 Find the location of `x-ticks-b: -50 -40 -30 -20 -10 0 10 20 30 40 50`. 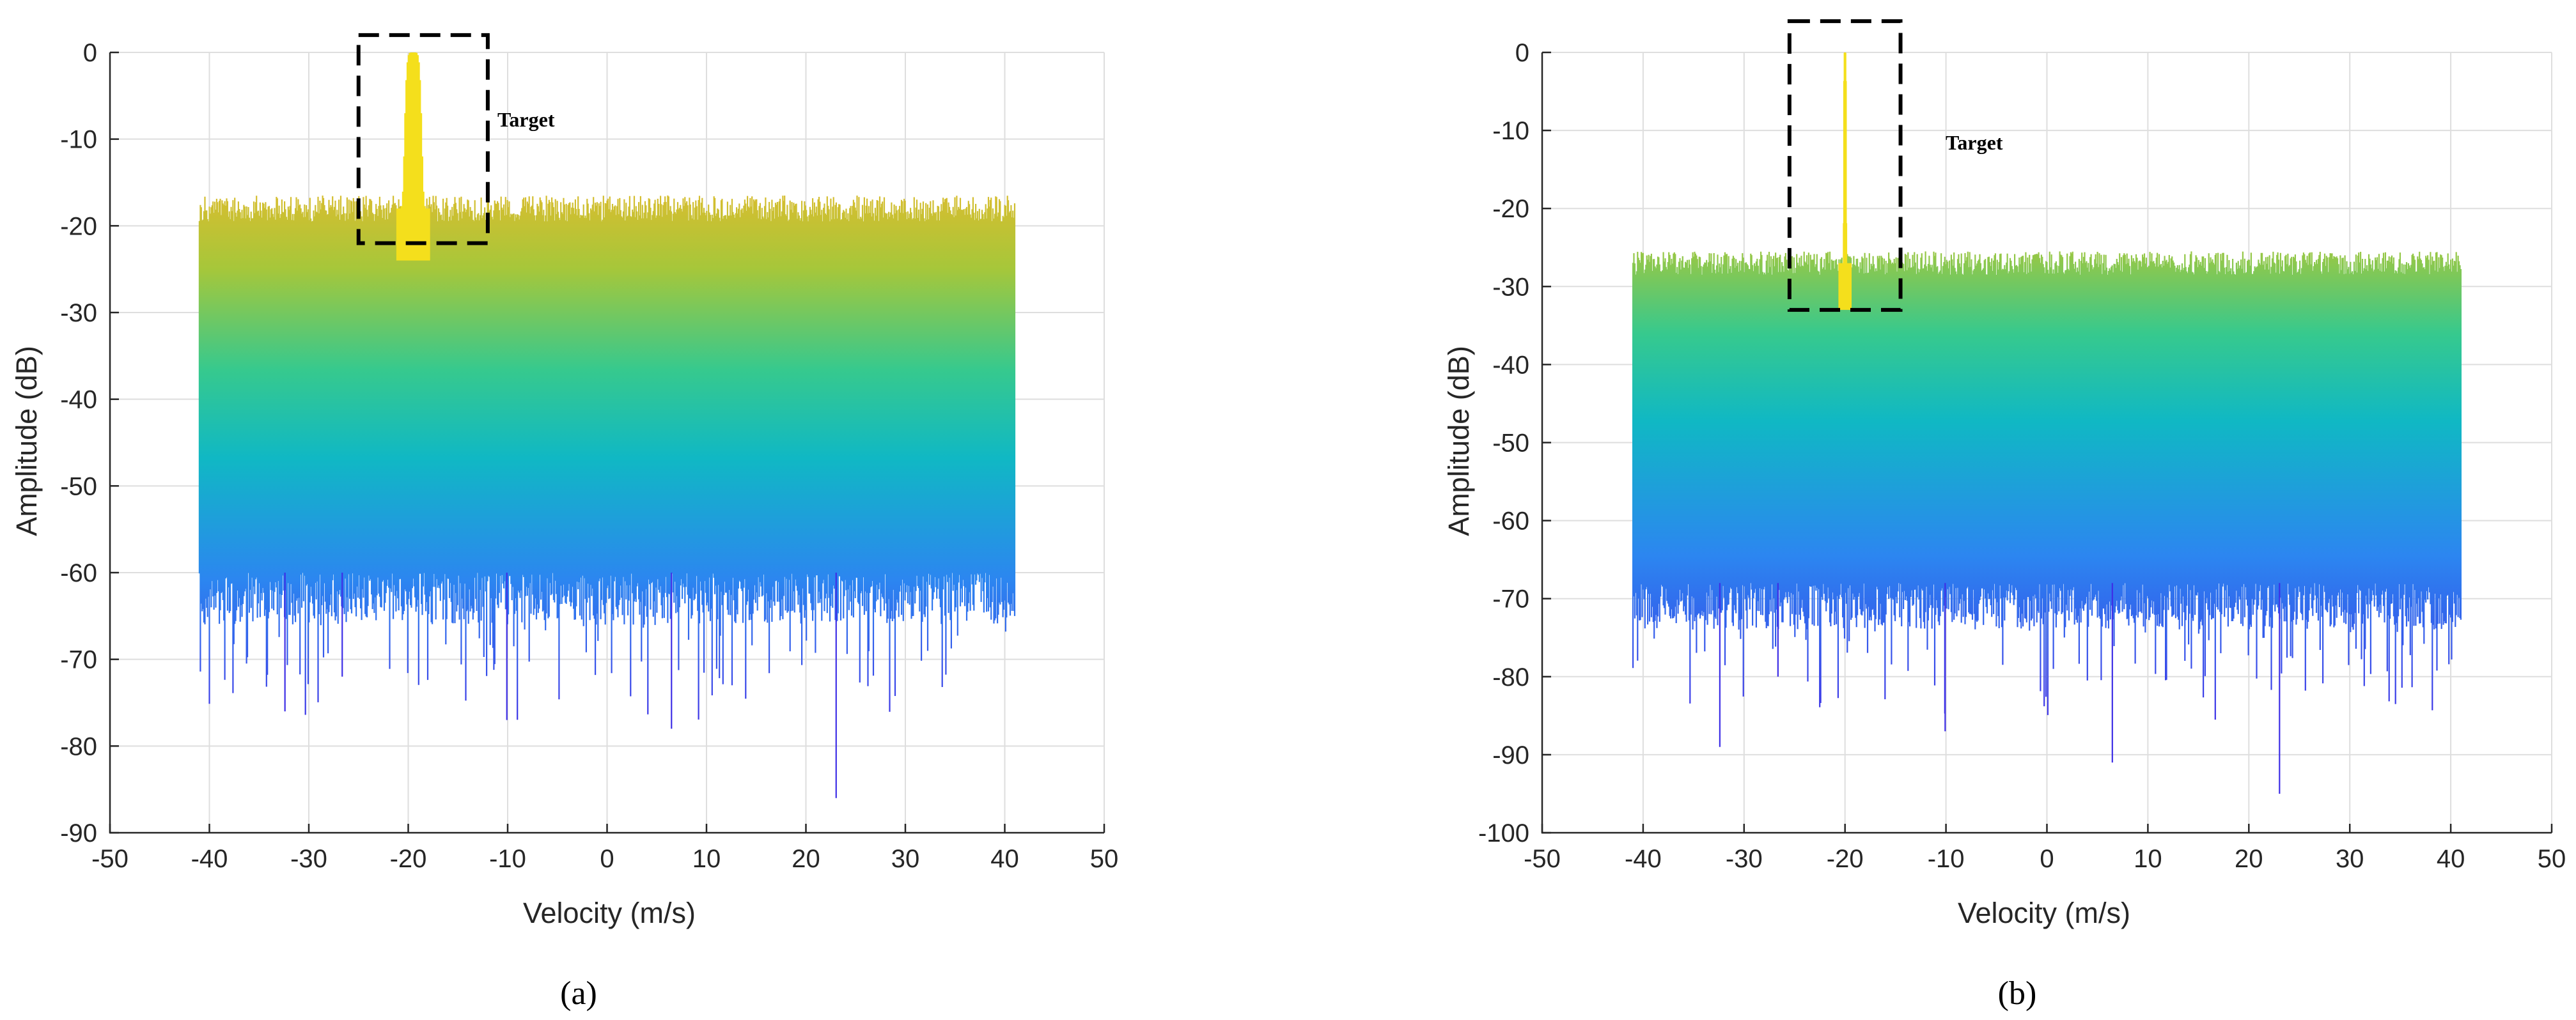

x-ticks-b: -50 -40 -30 -20 -10 0 10 20 30 40 50 is located at coordinates (2045, 849).